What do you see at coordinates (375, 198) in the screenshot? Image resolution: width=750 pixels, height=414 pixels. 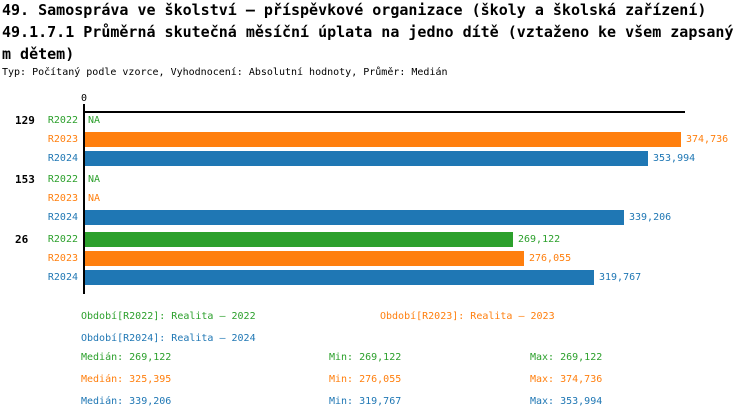 I see `bar-row: R2023 NA` at bounding box center [375, 198].